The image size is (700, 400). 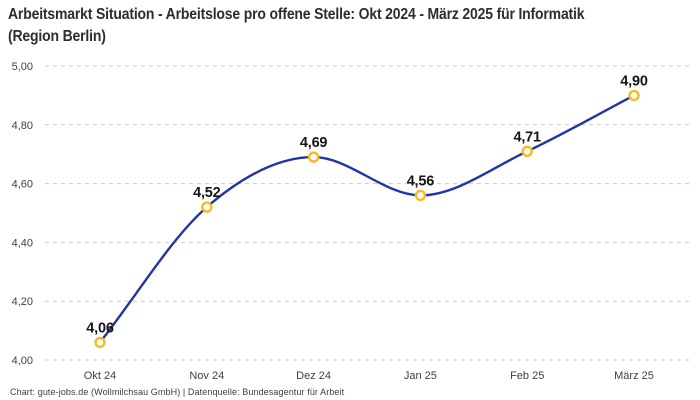 What do you see at coordinates (22, 243) in the screenshot?
I see `y-tick-label: 4,40` at bounding box center [22, 243].